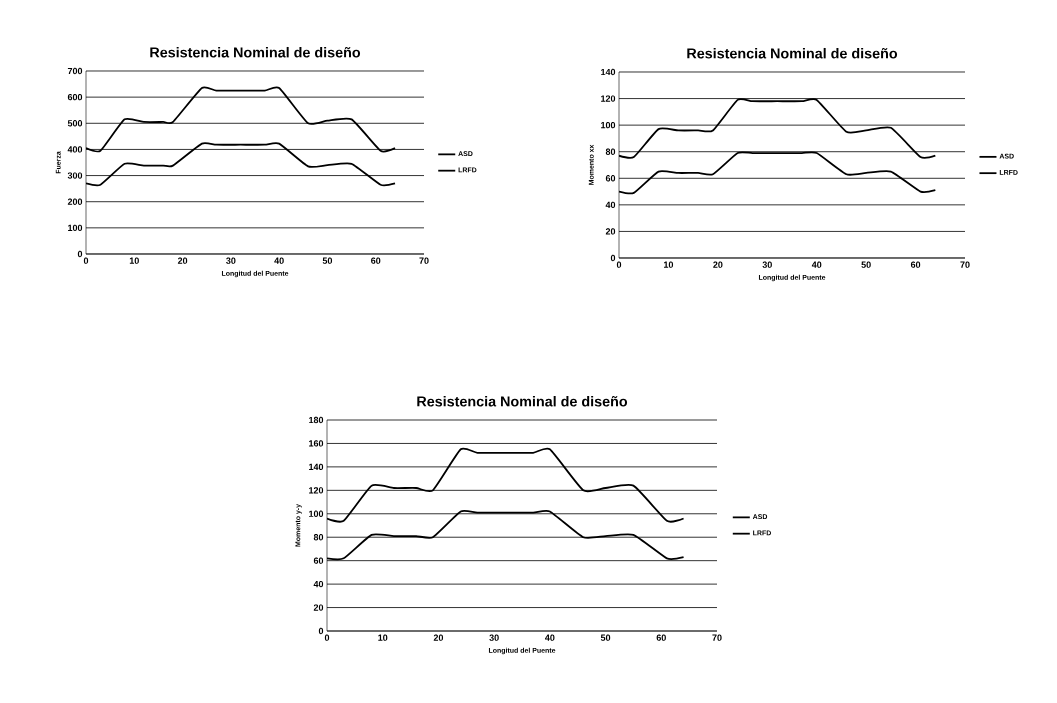 This screenshot has width=1057, height=703. What do you see at coordinates (75, 149) in the screenshot?
I see `y-tick-label: 400` at bounding box center [75, 149].